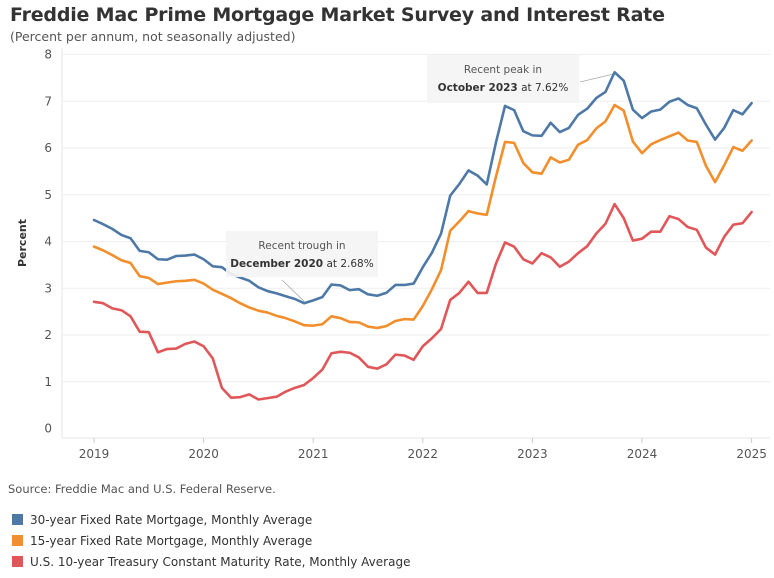 Image resolution: width=774 pixels, height=578 pixels. What do you see at coordinates (423, 454) in the screenshot?
I see `x-tick-label: 2022` at bounding box center [423, 454].